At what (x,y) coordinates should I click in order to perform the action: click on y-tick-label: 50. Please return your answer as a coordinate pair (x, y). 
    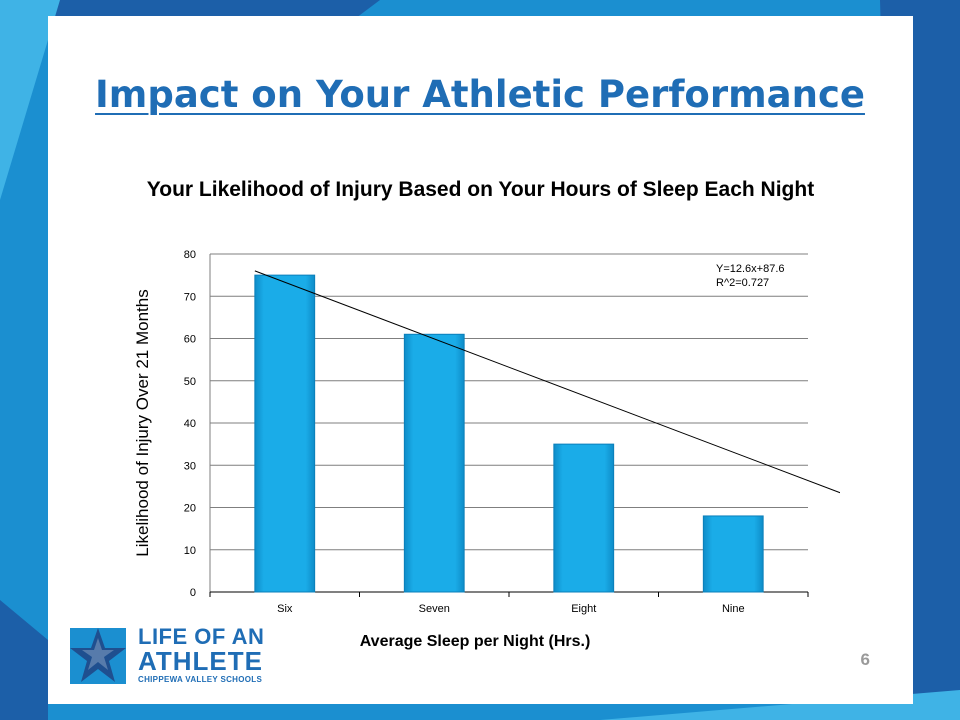
    Looking at the image, I should click on (190, 382).